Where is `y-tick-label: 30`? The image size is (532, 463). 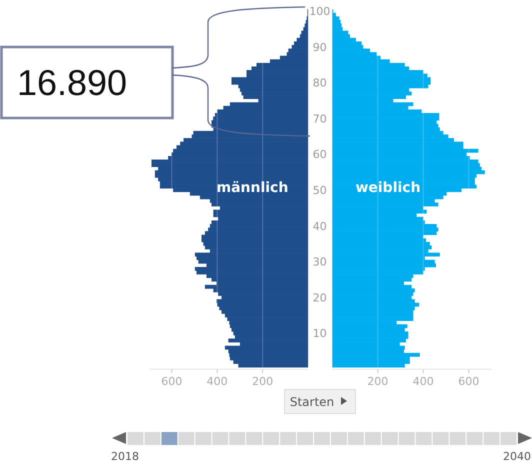 y-tick-label: 30 is located at coordinates (319, 262).